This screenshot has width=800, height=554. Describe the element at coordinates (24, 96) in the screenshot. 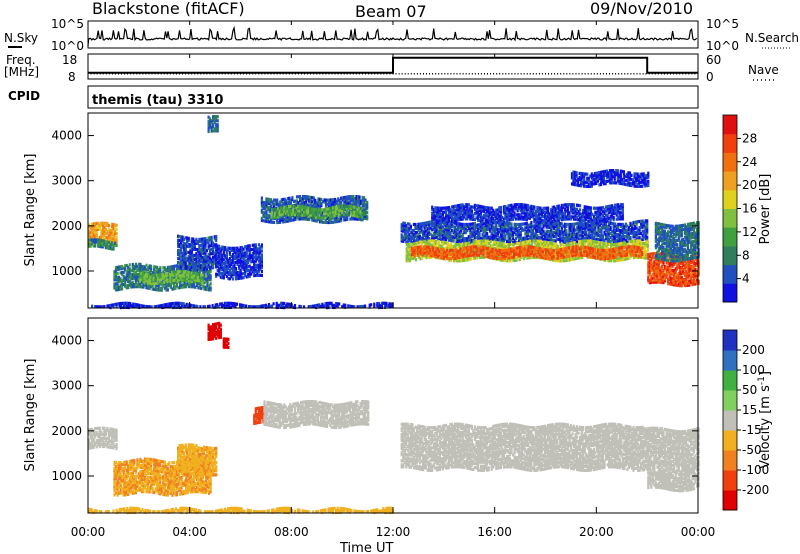

I see `cpid-label: CPID` at that location.